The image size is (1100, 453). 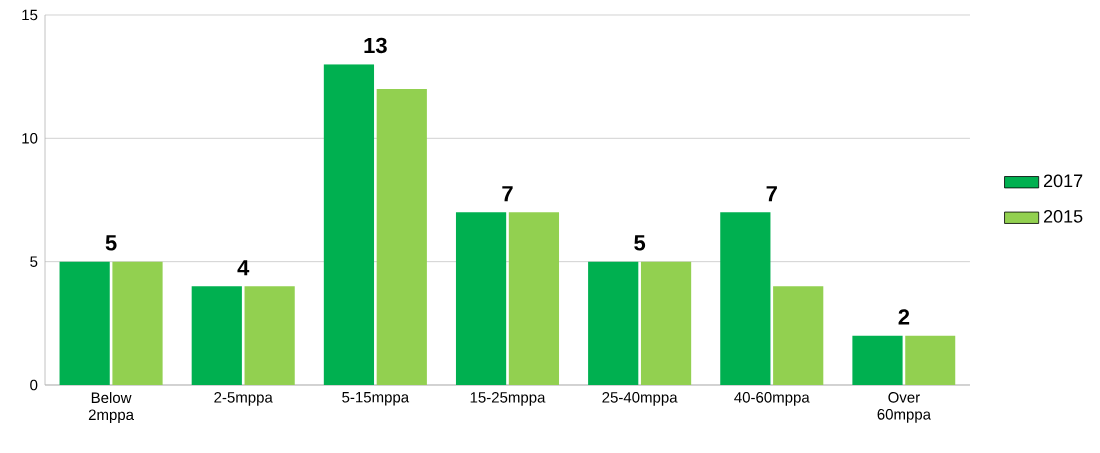 What do you see at coordinates (243, 268) in the screenshot?
I see `data-label: 4` at bounding box center [243, 268].